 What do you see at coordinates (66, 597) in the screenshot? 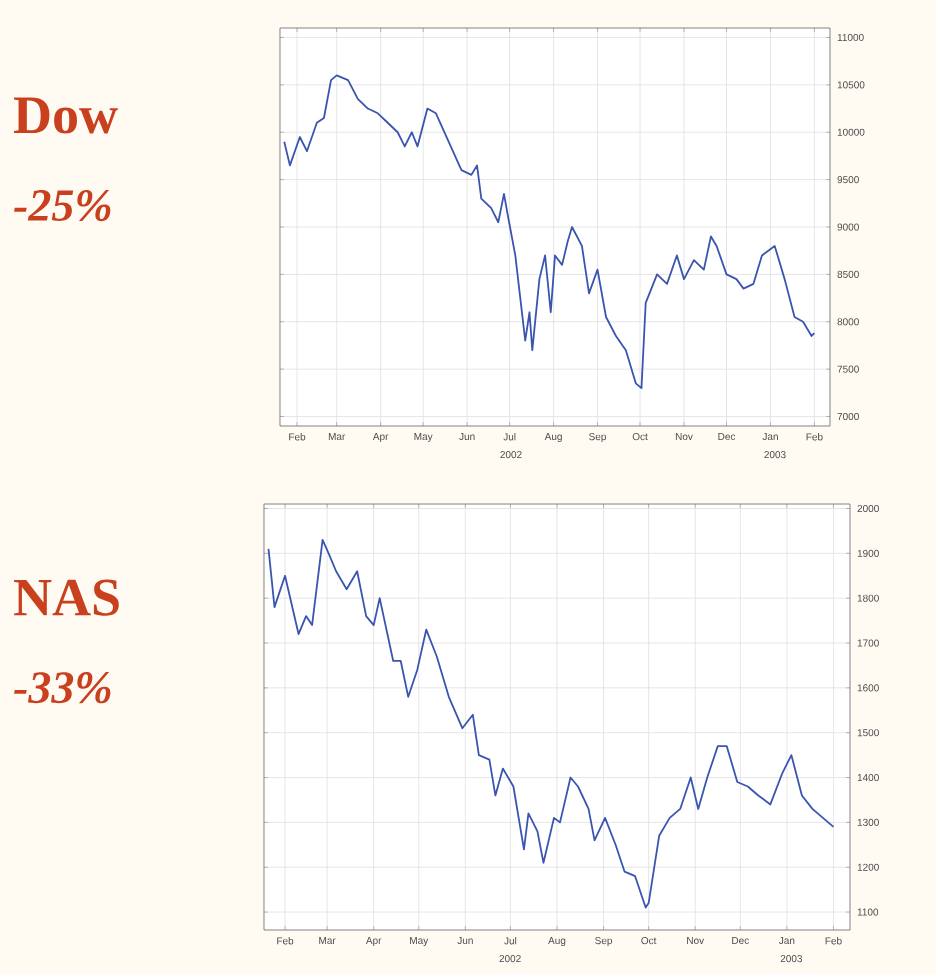
I see `text: NAS` at bounding box center [66, 597].